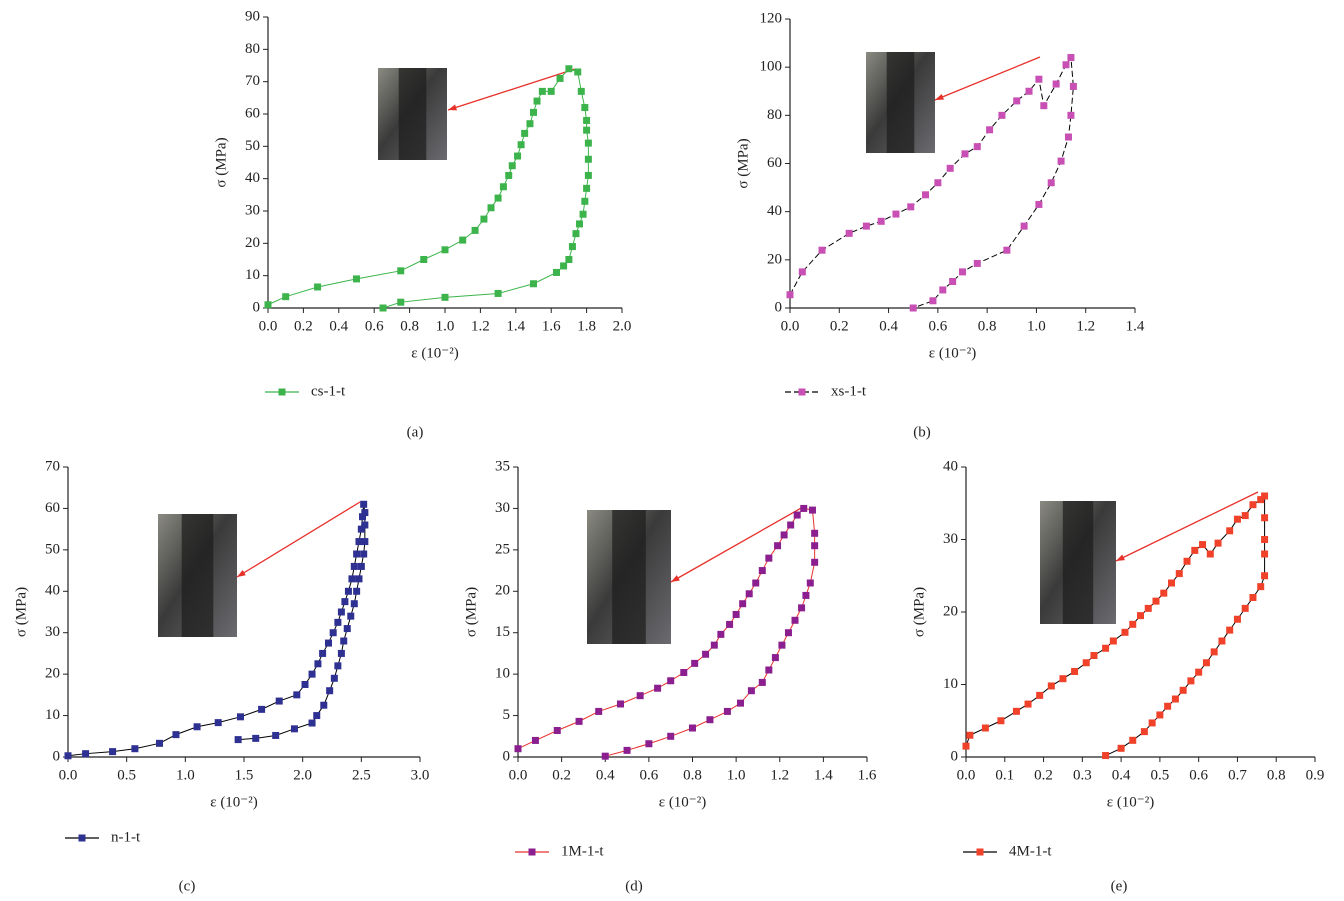 This screenshot has height=901, width=1344. Describe the element at coordinates (950, 684) in the screenshot. I see `y-tick-label: 10` at that location.